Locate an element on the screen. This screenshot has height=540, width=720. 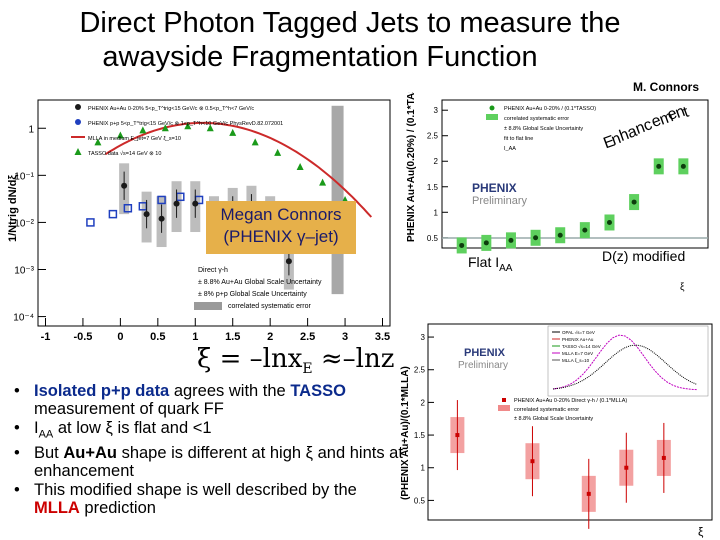
tr-legend-entry: PHENIX Au+Au 0-20% / (0.1*TASSO) is located at coordinates (550, 109).